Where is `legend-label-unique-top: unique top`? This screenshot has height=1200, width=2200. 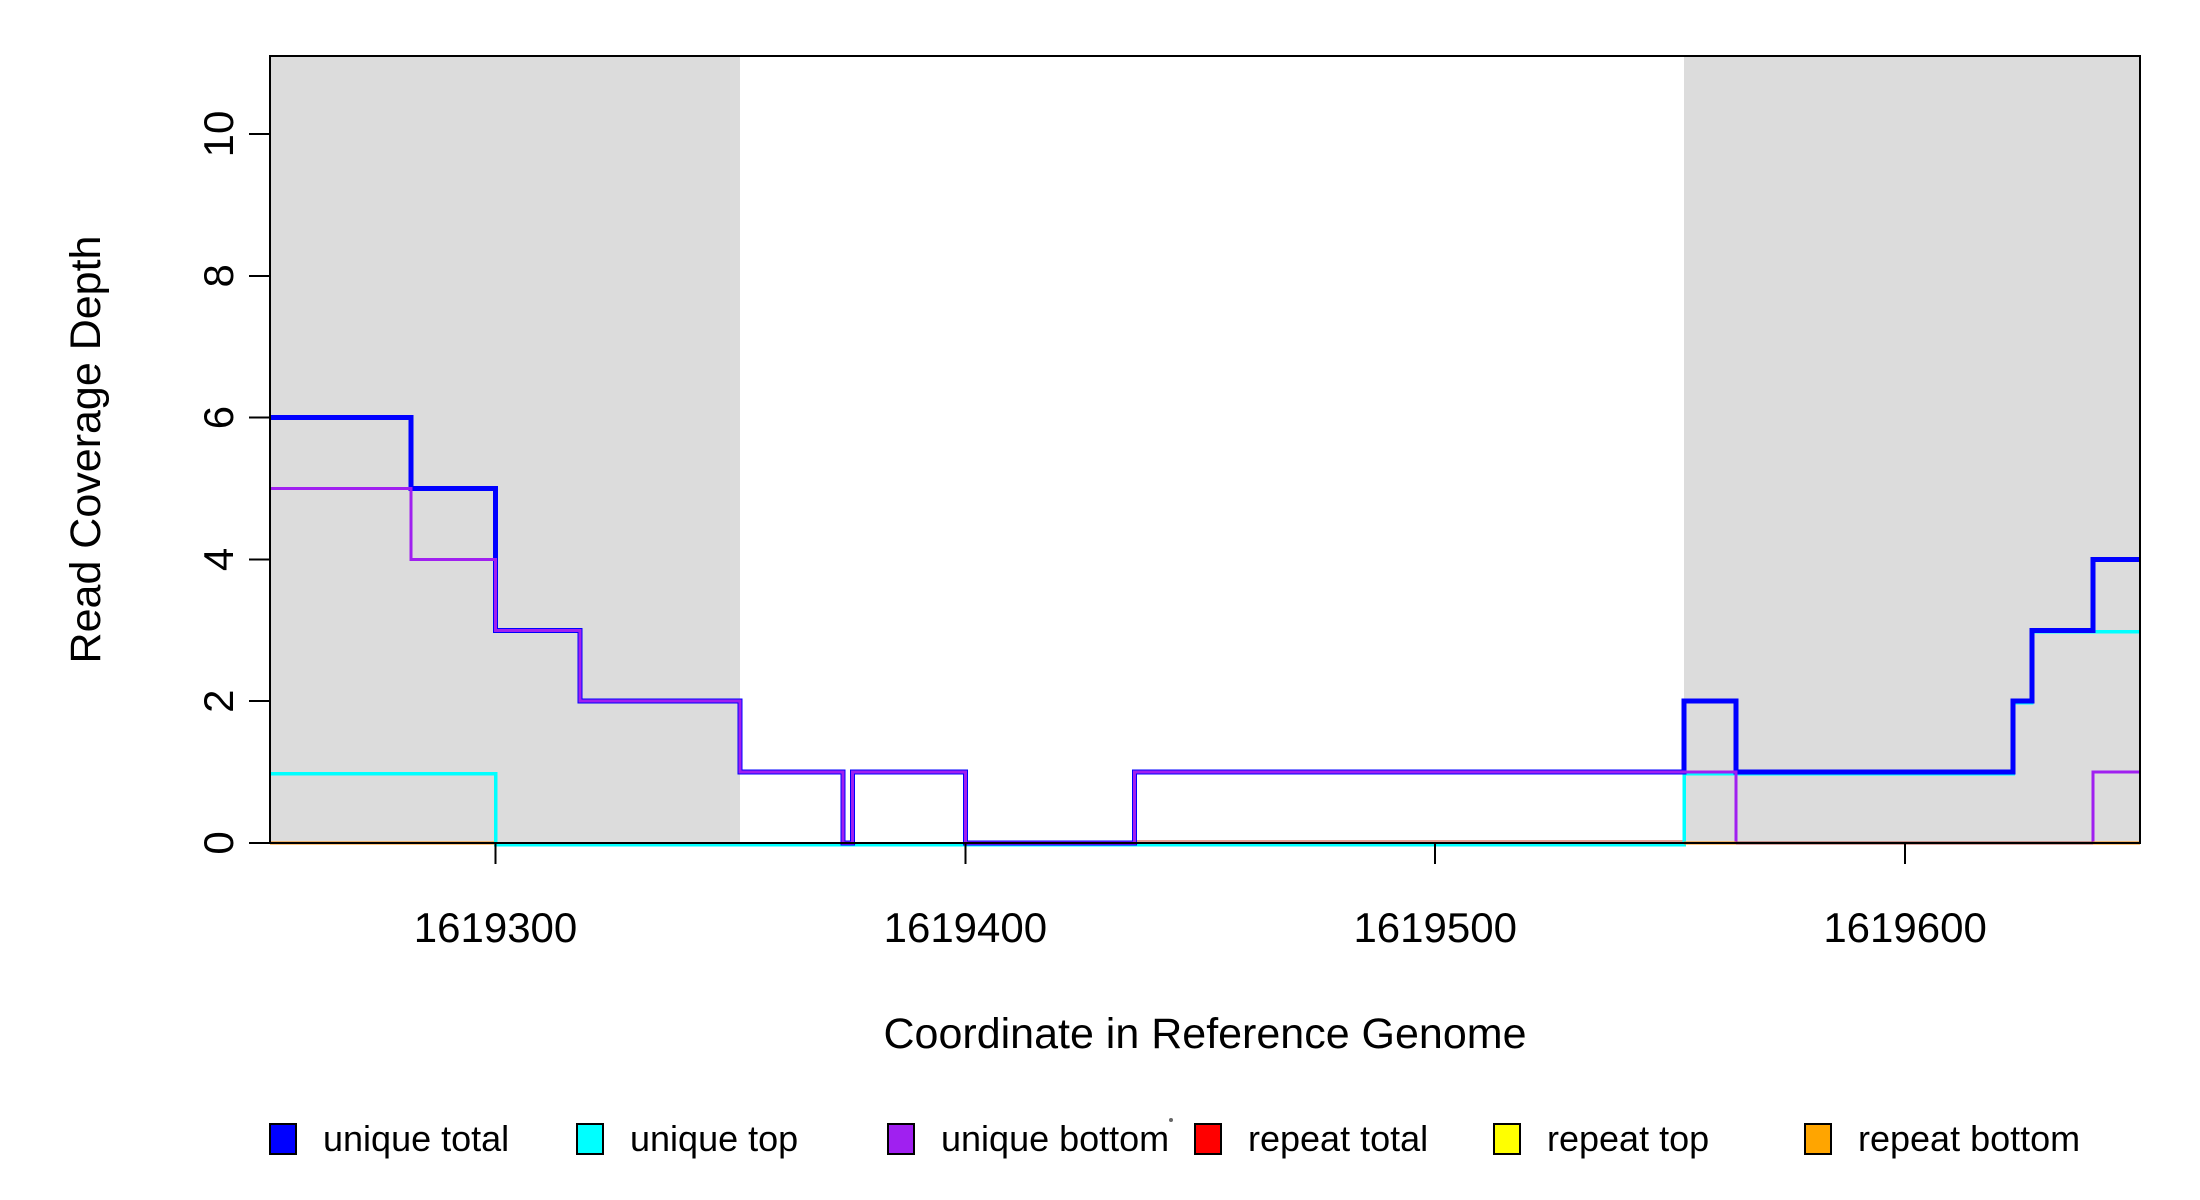 legend-label-unique-top: unique top is located at coordinates (714, 1138).